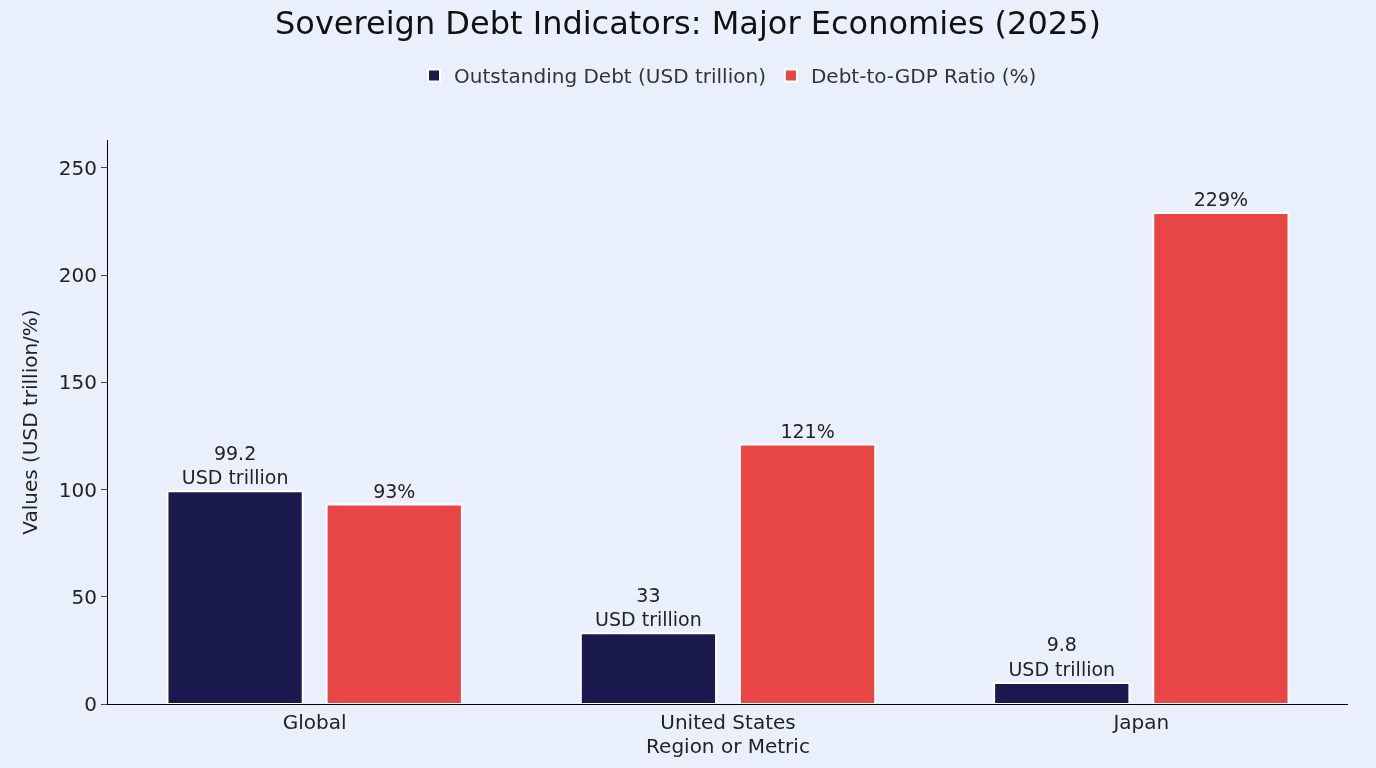  Describe the element at coordinates (688, 22) in the screenshot. I see `chart-title: Sovereign Debt Indicators: Major Economies (2025)` at that location.